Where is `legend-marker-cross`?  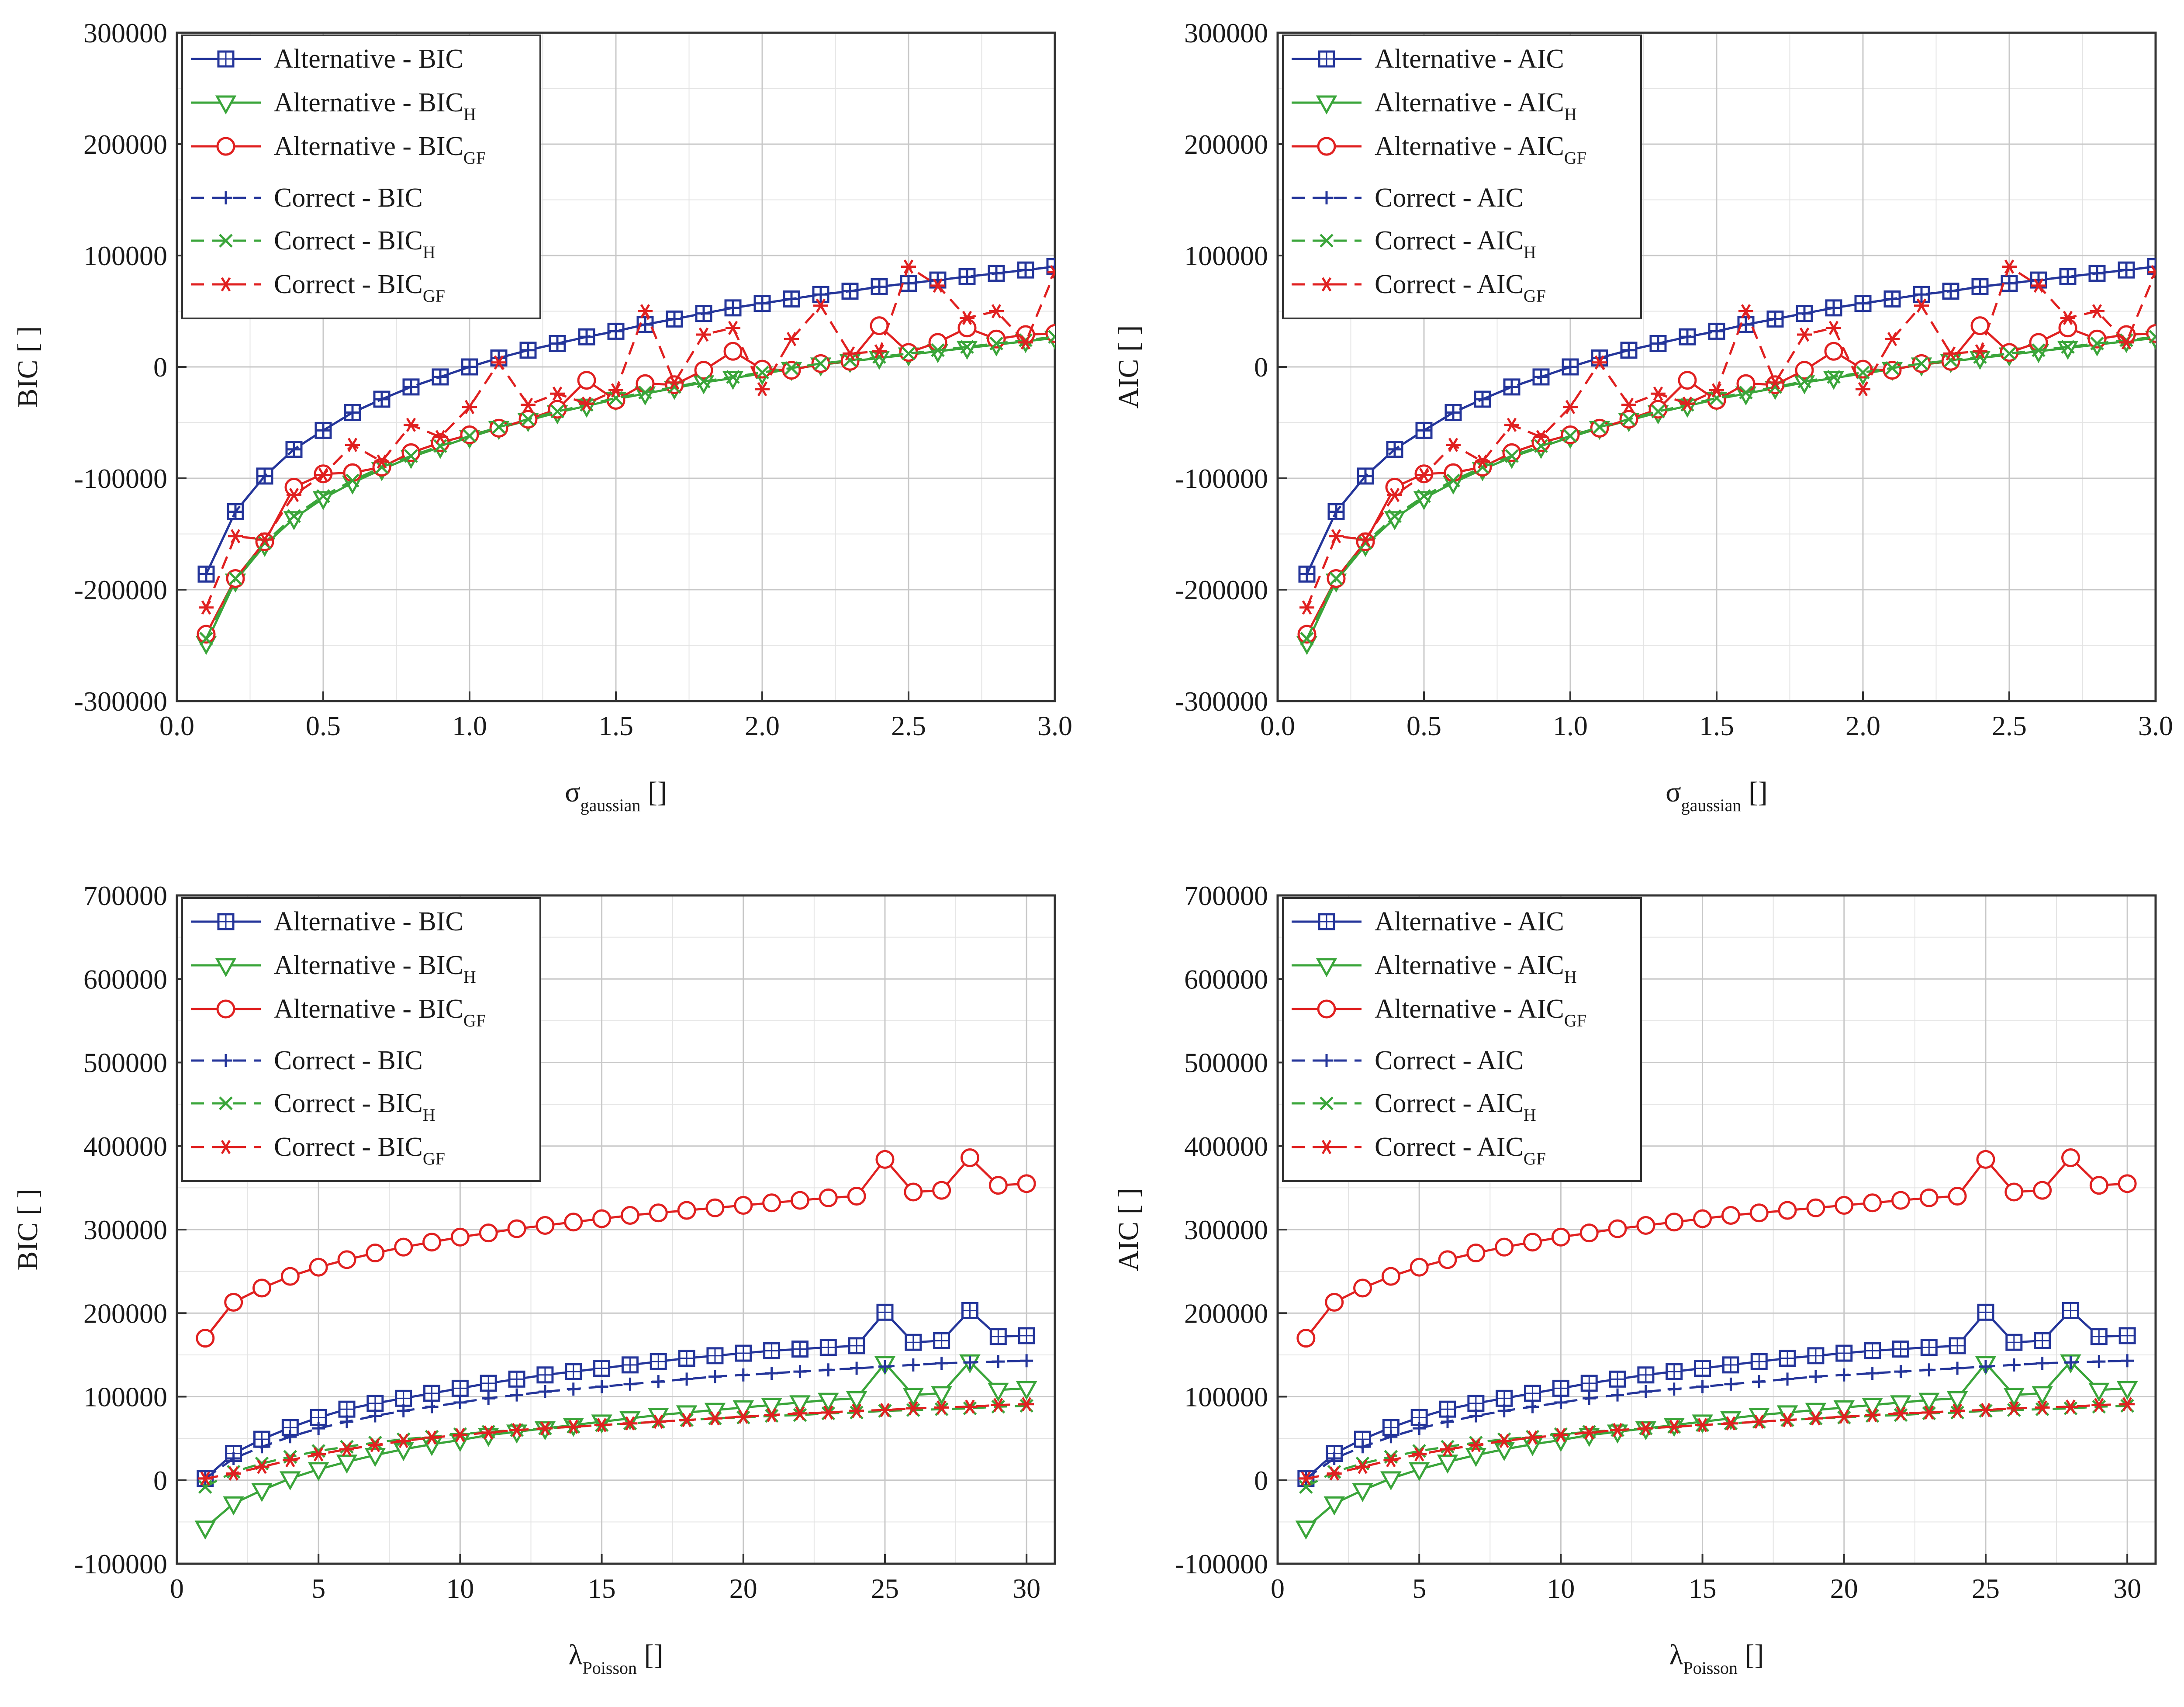
legend-marker-cross is located at coordinates (225, 59).